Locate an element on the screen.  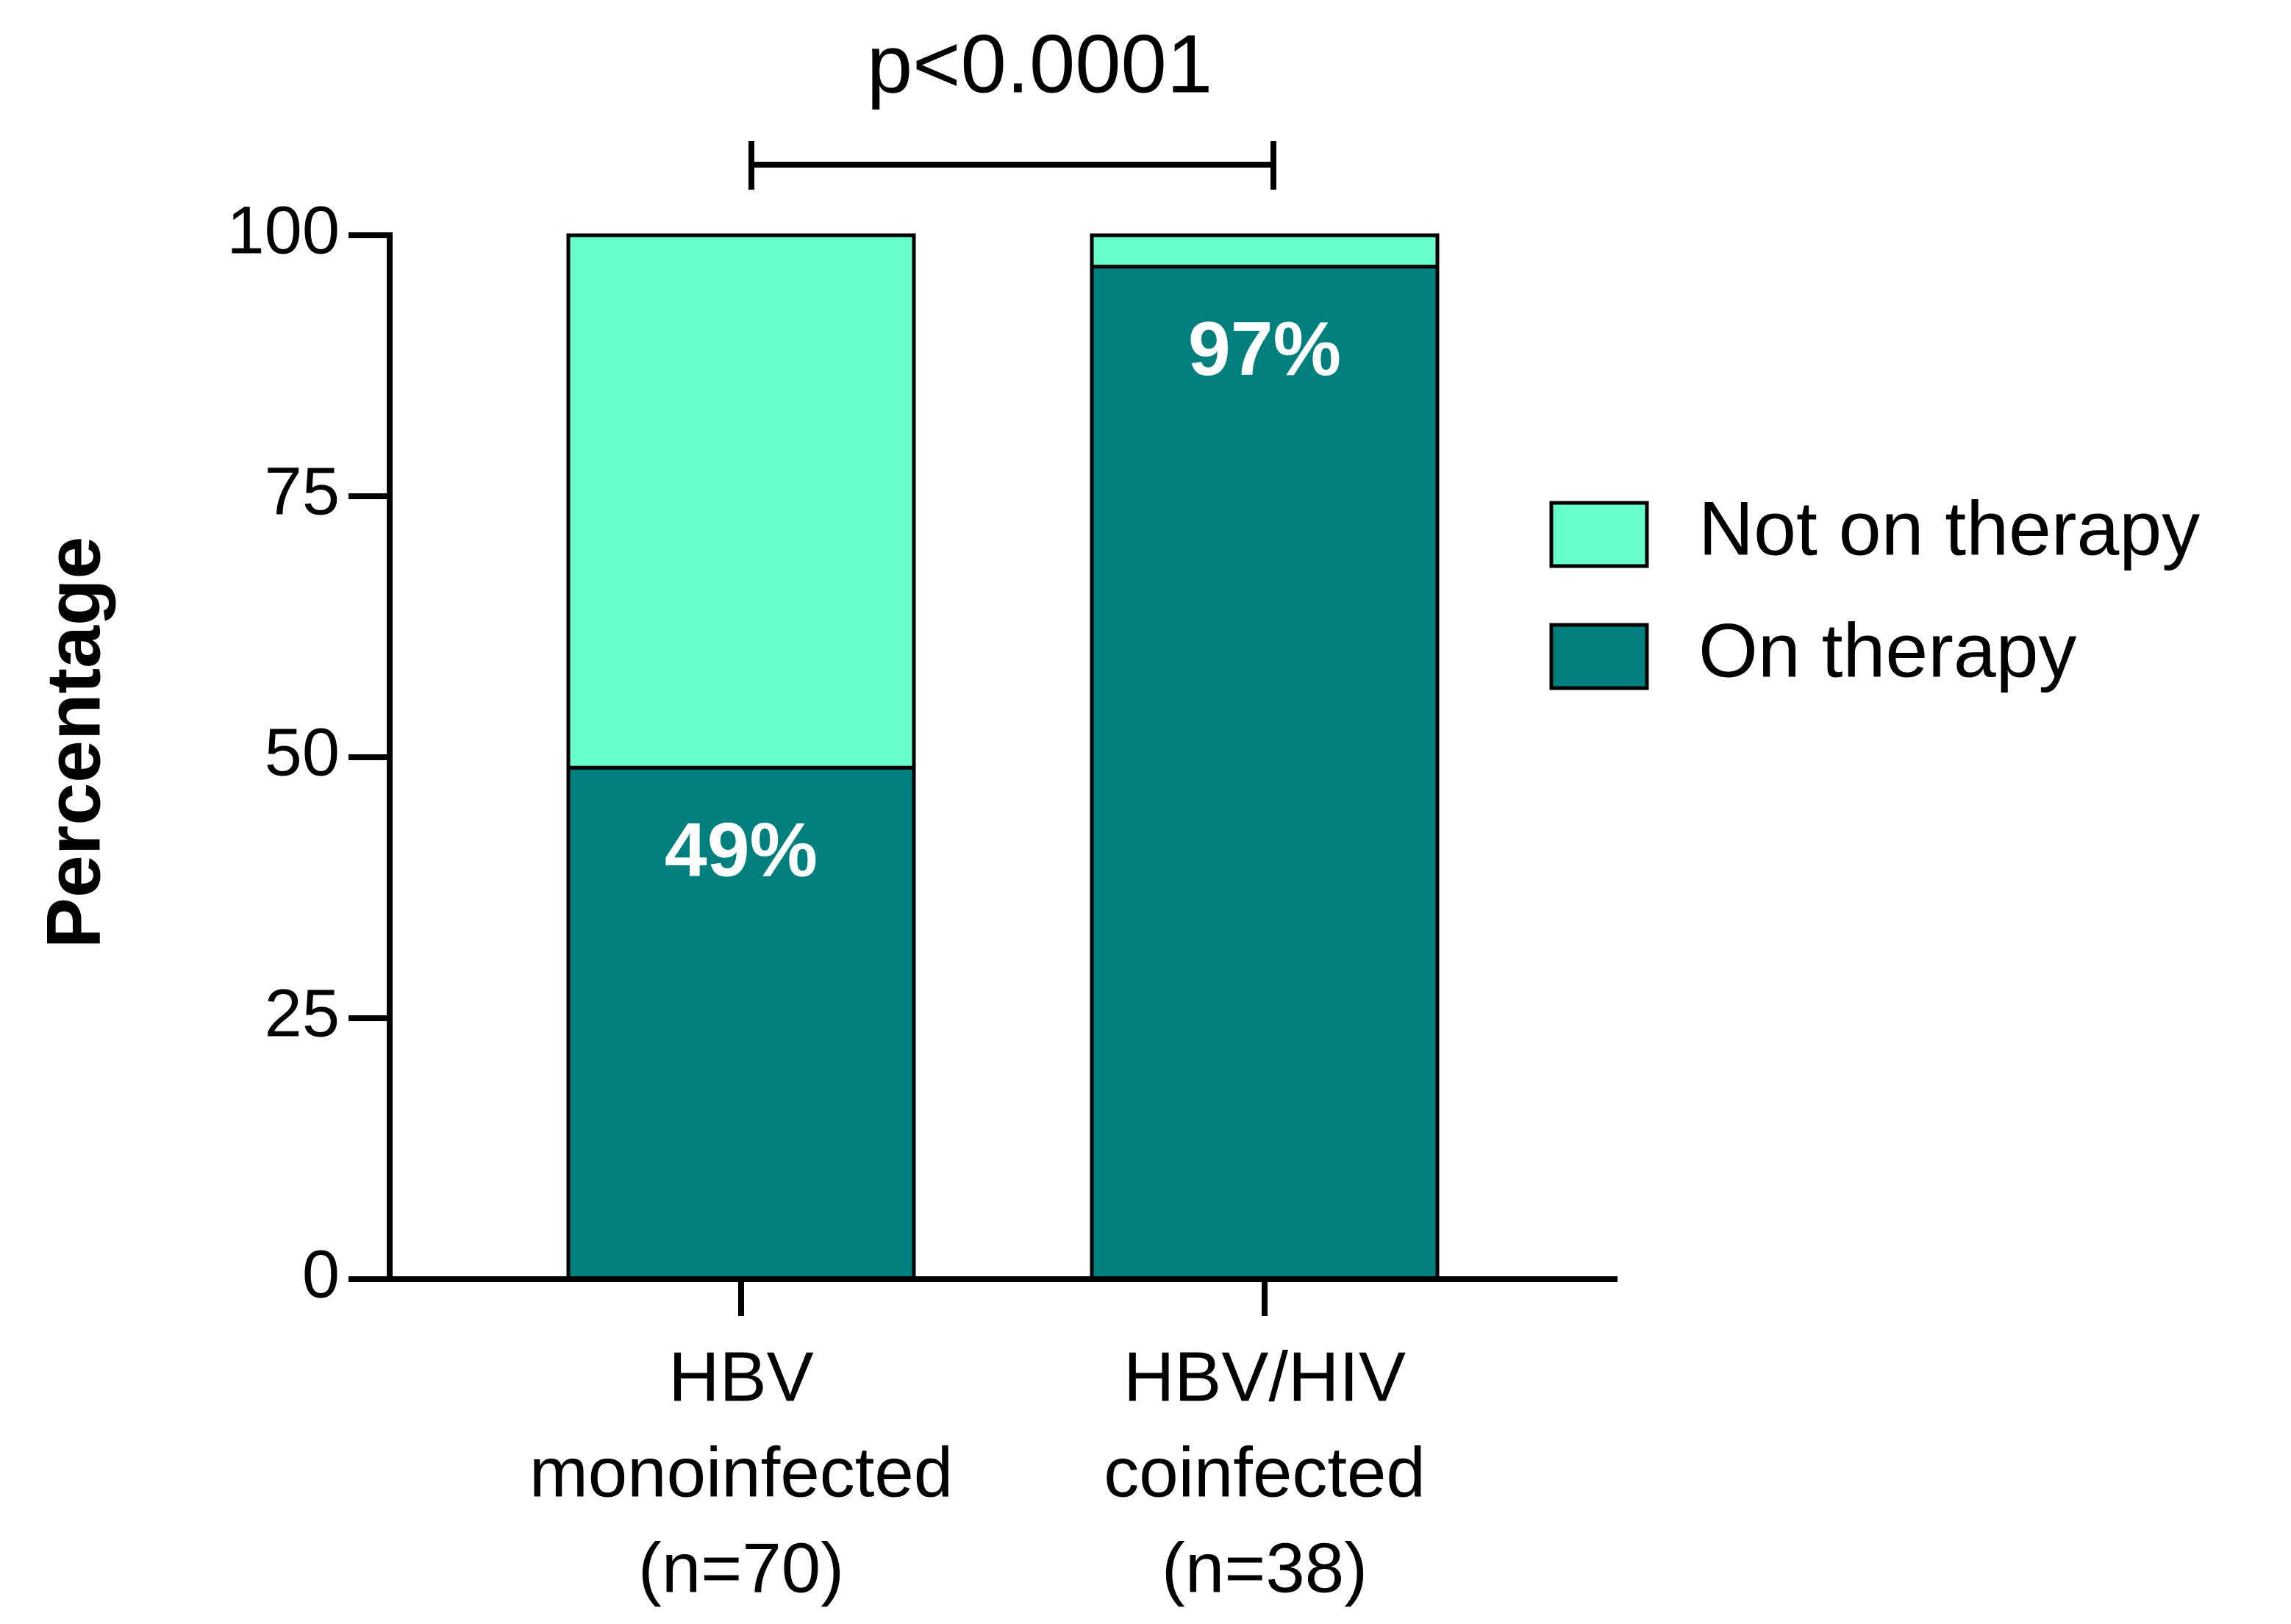
legend-label: On therapy is located at coordinates (1887, 650).